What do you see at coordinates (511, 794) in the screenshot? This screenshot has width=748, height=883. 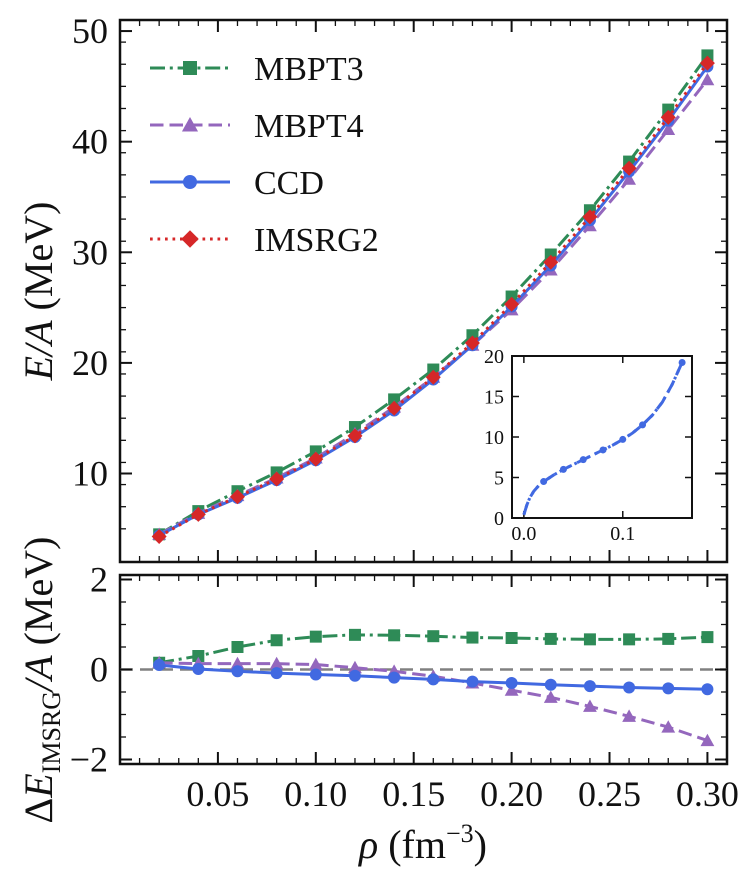 I see `x-tick-label: 0.20` at bounding box center [511, 794].